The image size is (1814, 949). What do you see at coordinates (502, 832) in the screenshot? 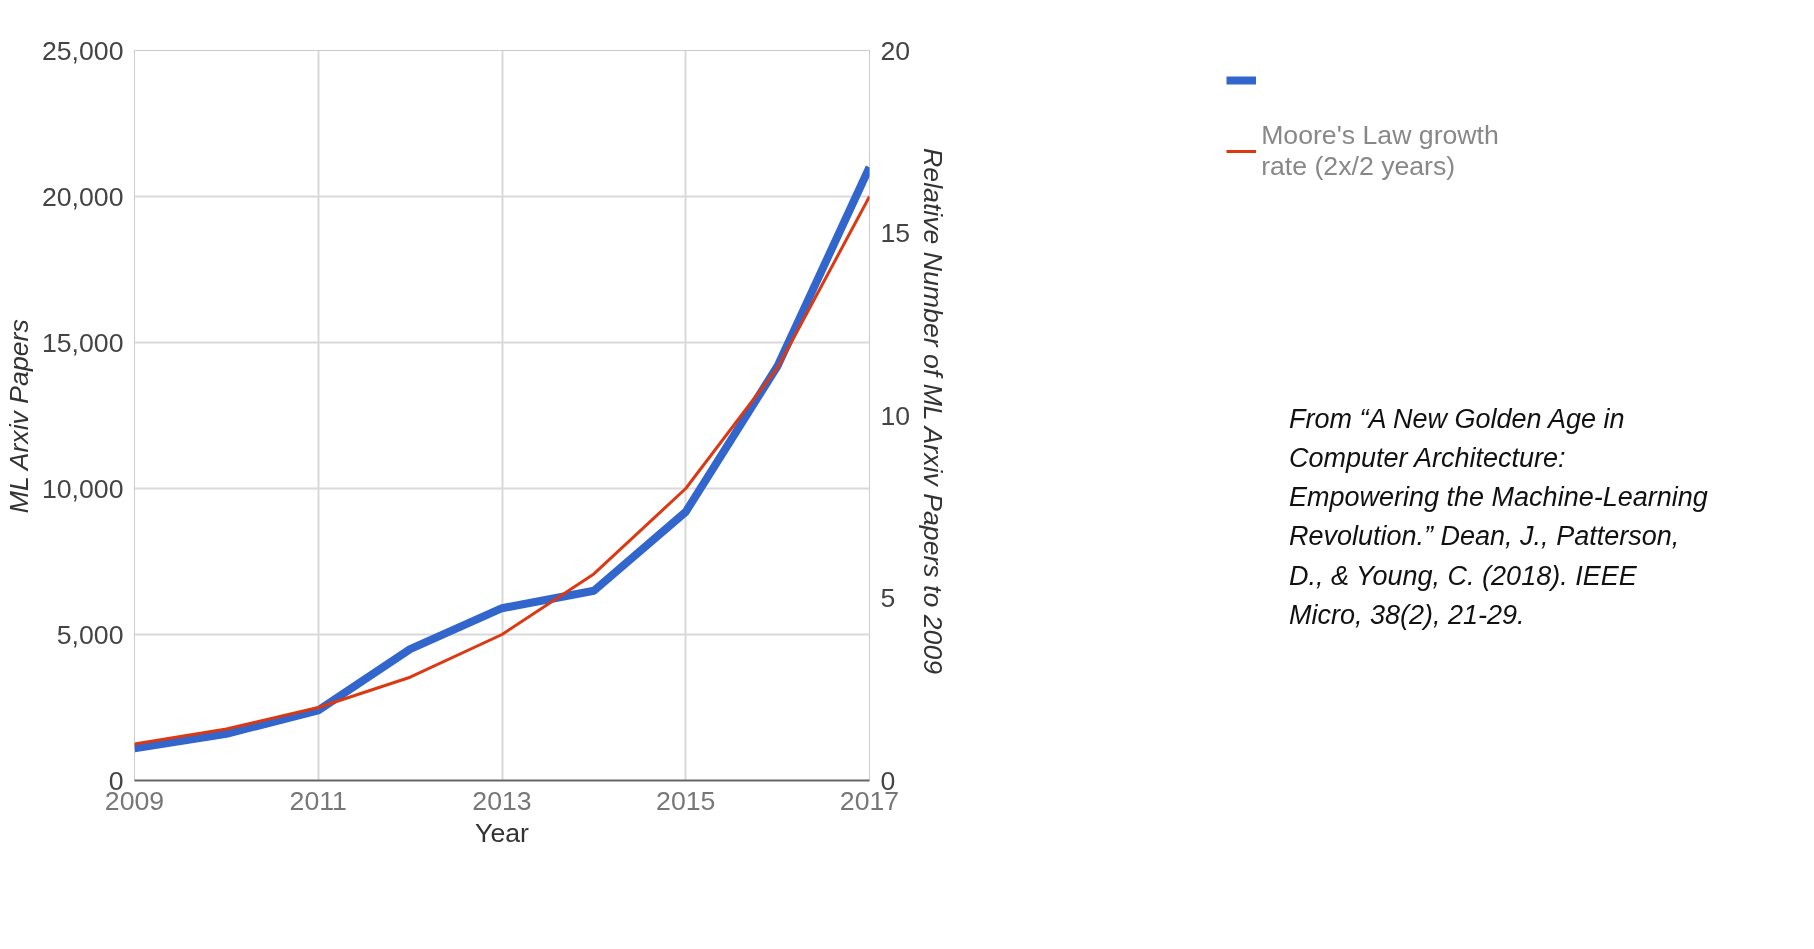
I see `x-axis-title: Year` at bounding box center [502, 832].